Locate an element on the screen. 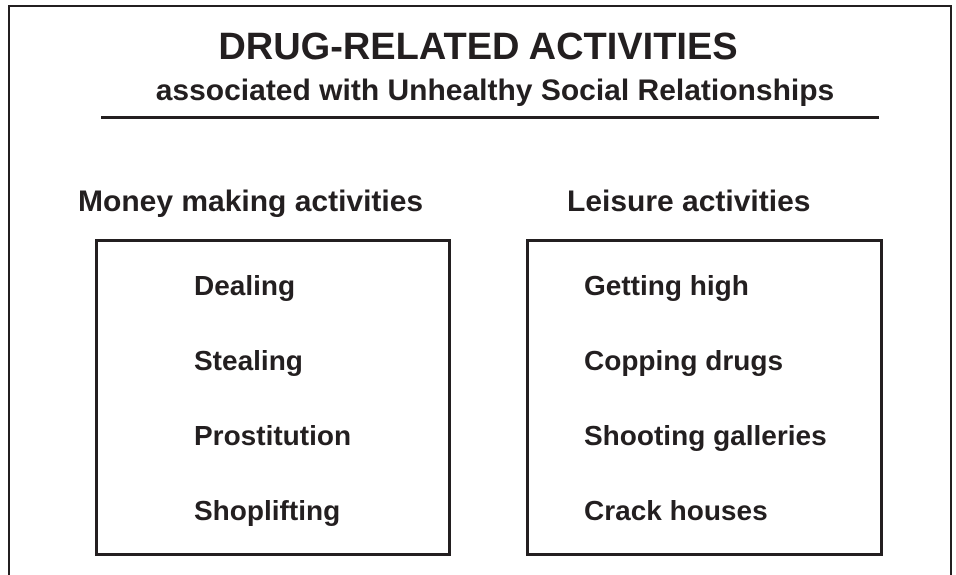  item: Shoplifting is located at coordinates (267, 510).